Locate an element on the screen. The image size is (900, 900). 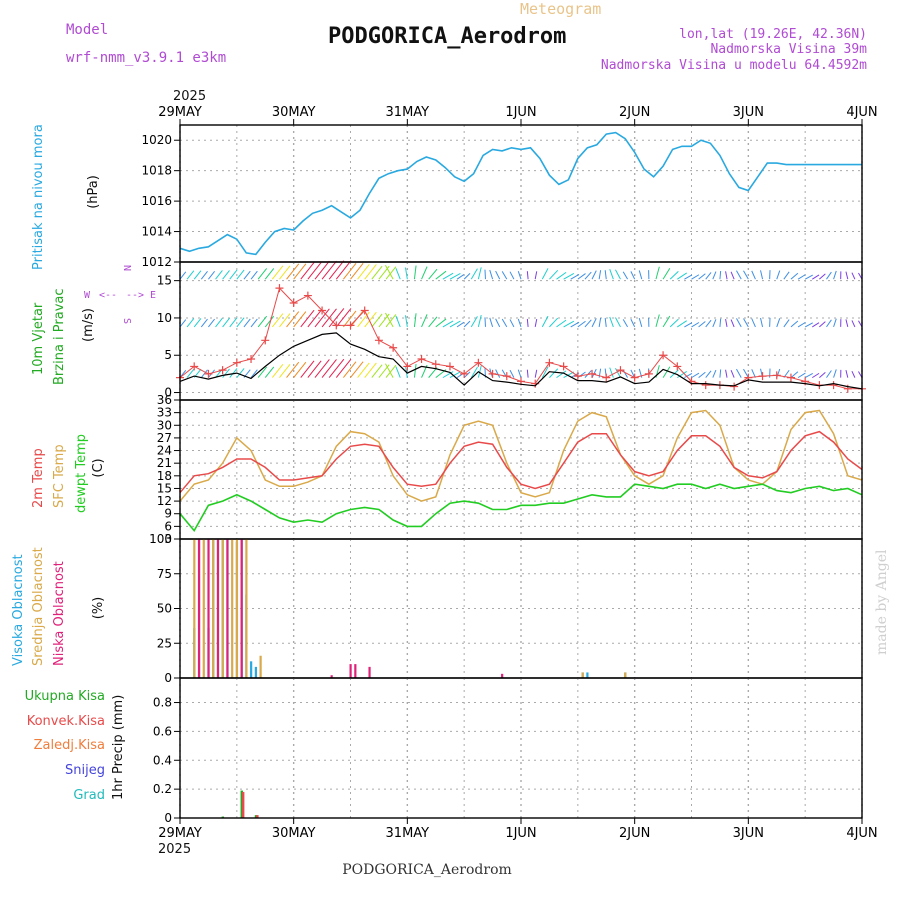
y-tick-label: 100 is located at coordinates (160, 539).